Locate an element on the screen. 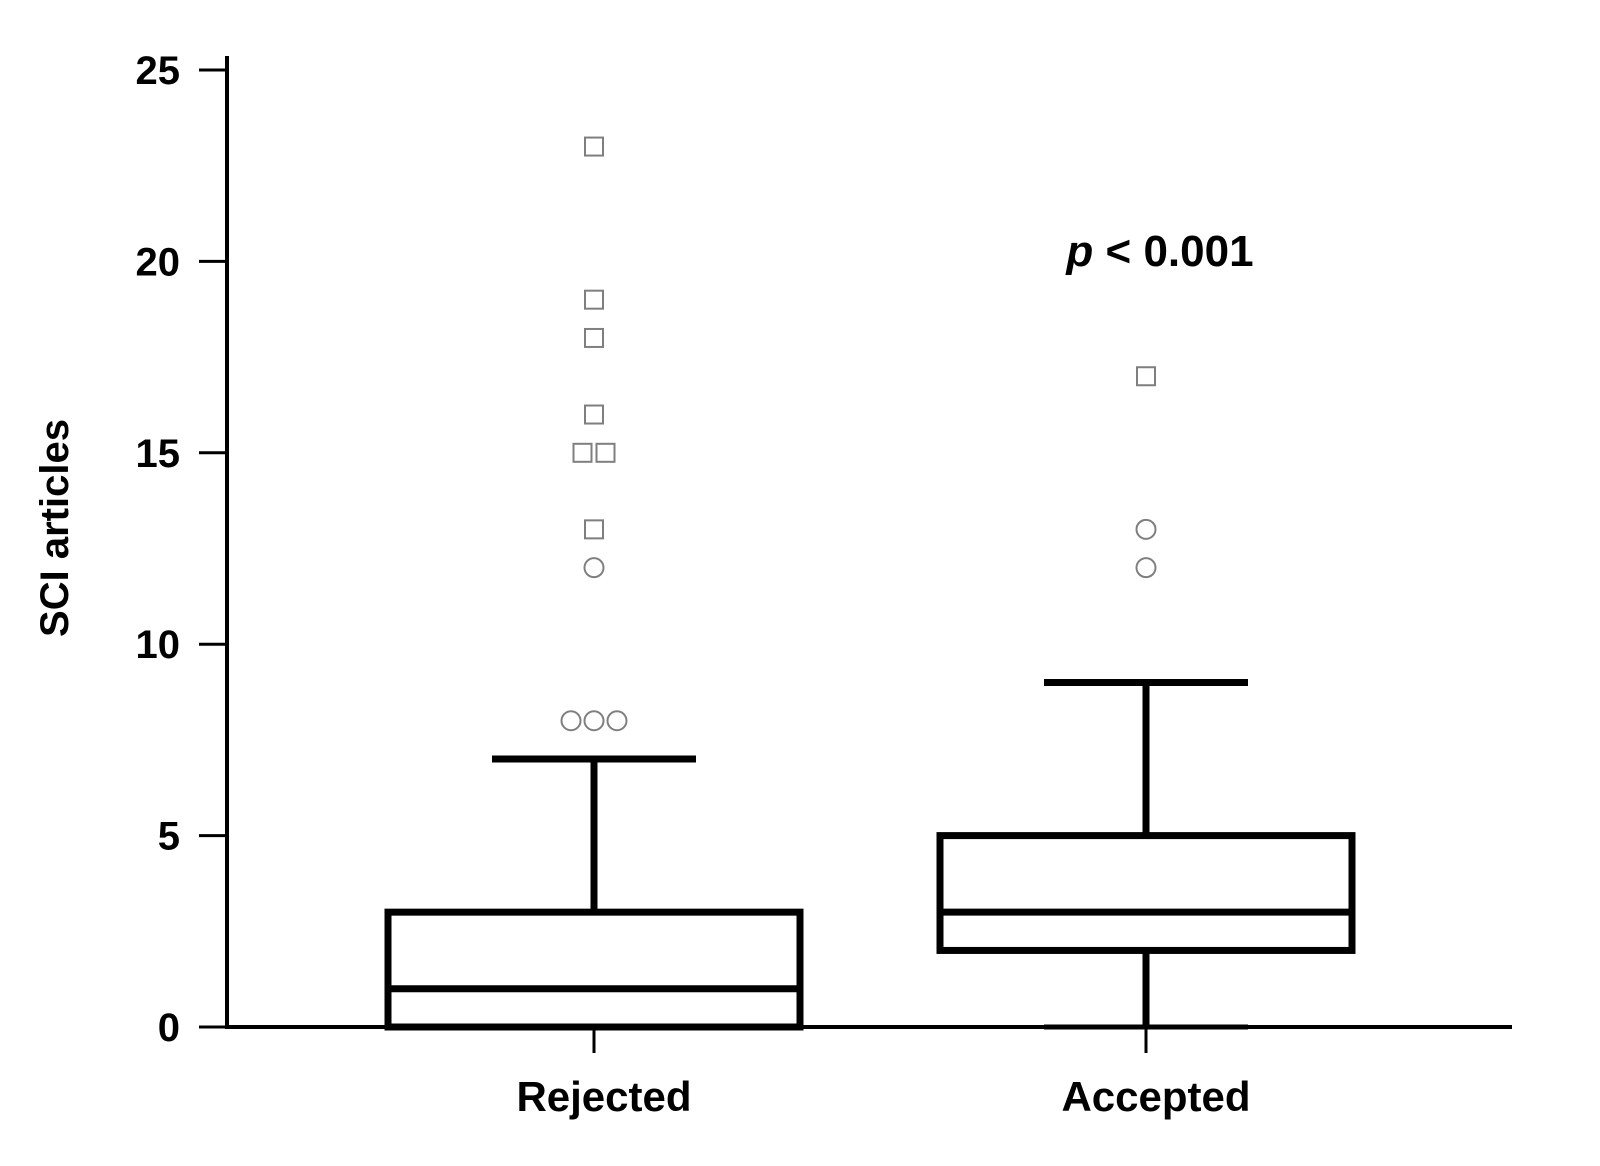  y-tick-label: 10 is located at coordinates (158, 645).